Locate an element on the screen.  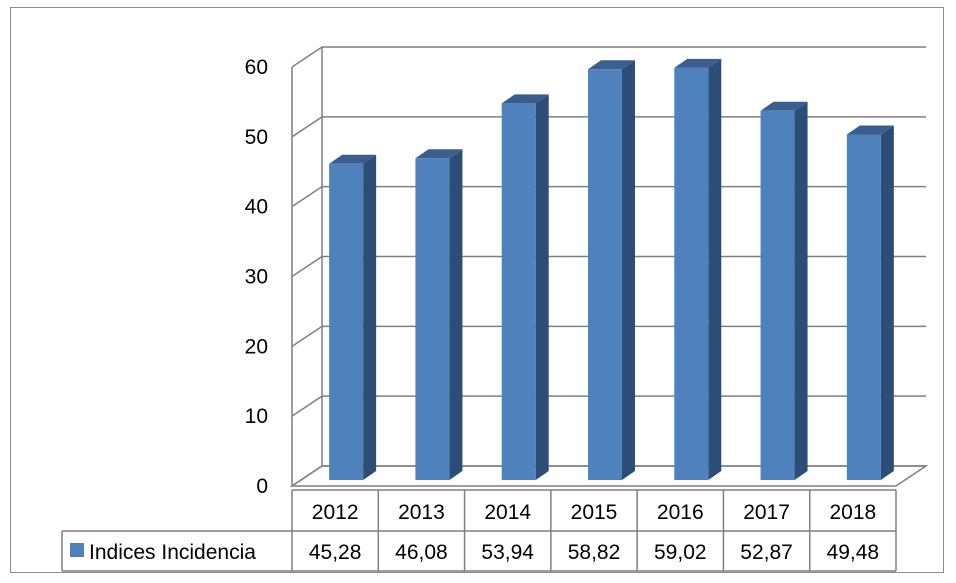
y-tick-label: 30 is located at coordinates (256, 277).